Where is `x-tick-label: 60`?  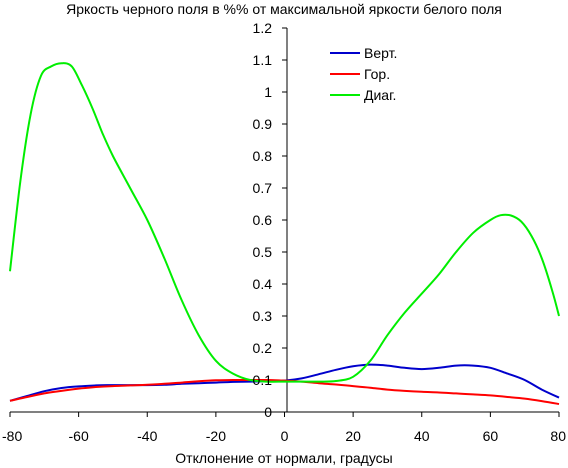
x-tick-label: 60 is located at coordinates (491, 436).